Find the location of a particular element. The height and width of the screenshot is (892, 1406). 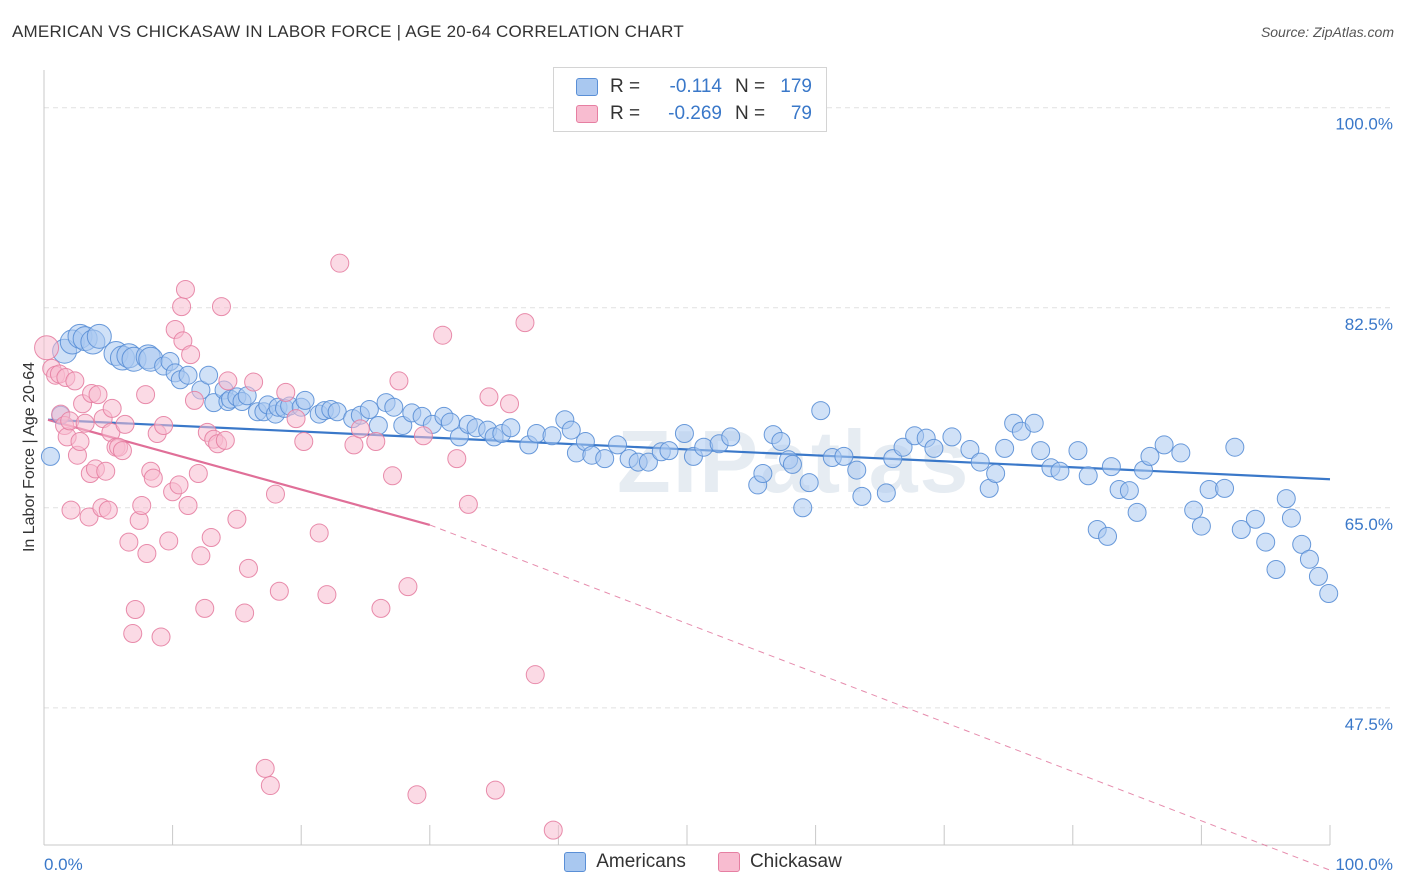

r-value: -0.114 is located at coordinates (695, 86).